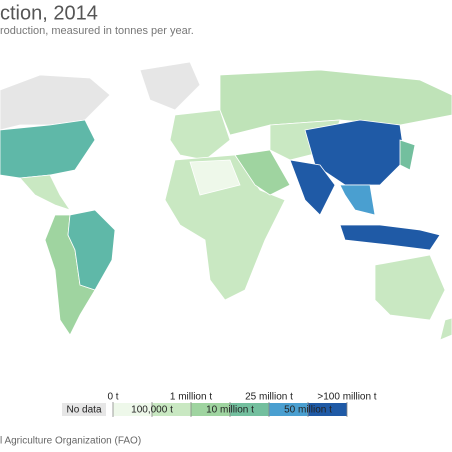 This screenshot has height=452, width=452. I want to click on legend-label: 10 million t, so click(230, 410).